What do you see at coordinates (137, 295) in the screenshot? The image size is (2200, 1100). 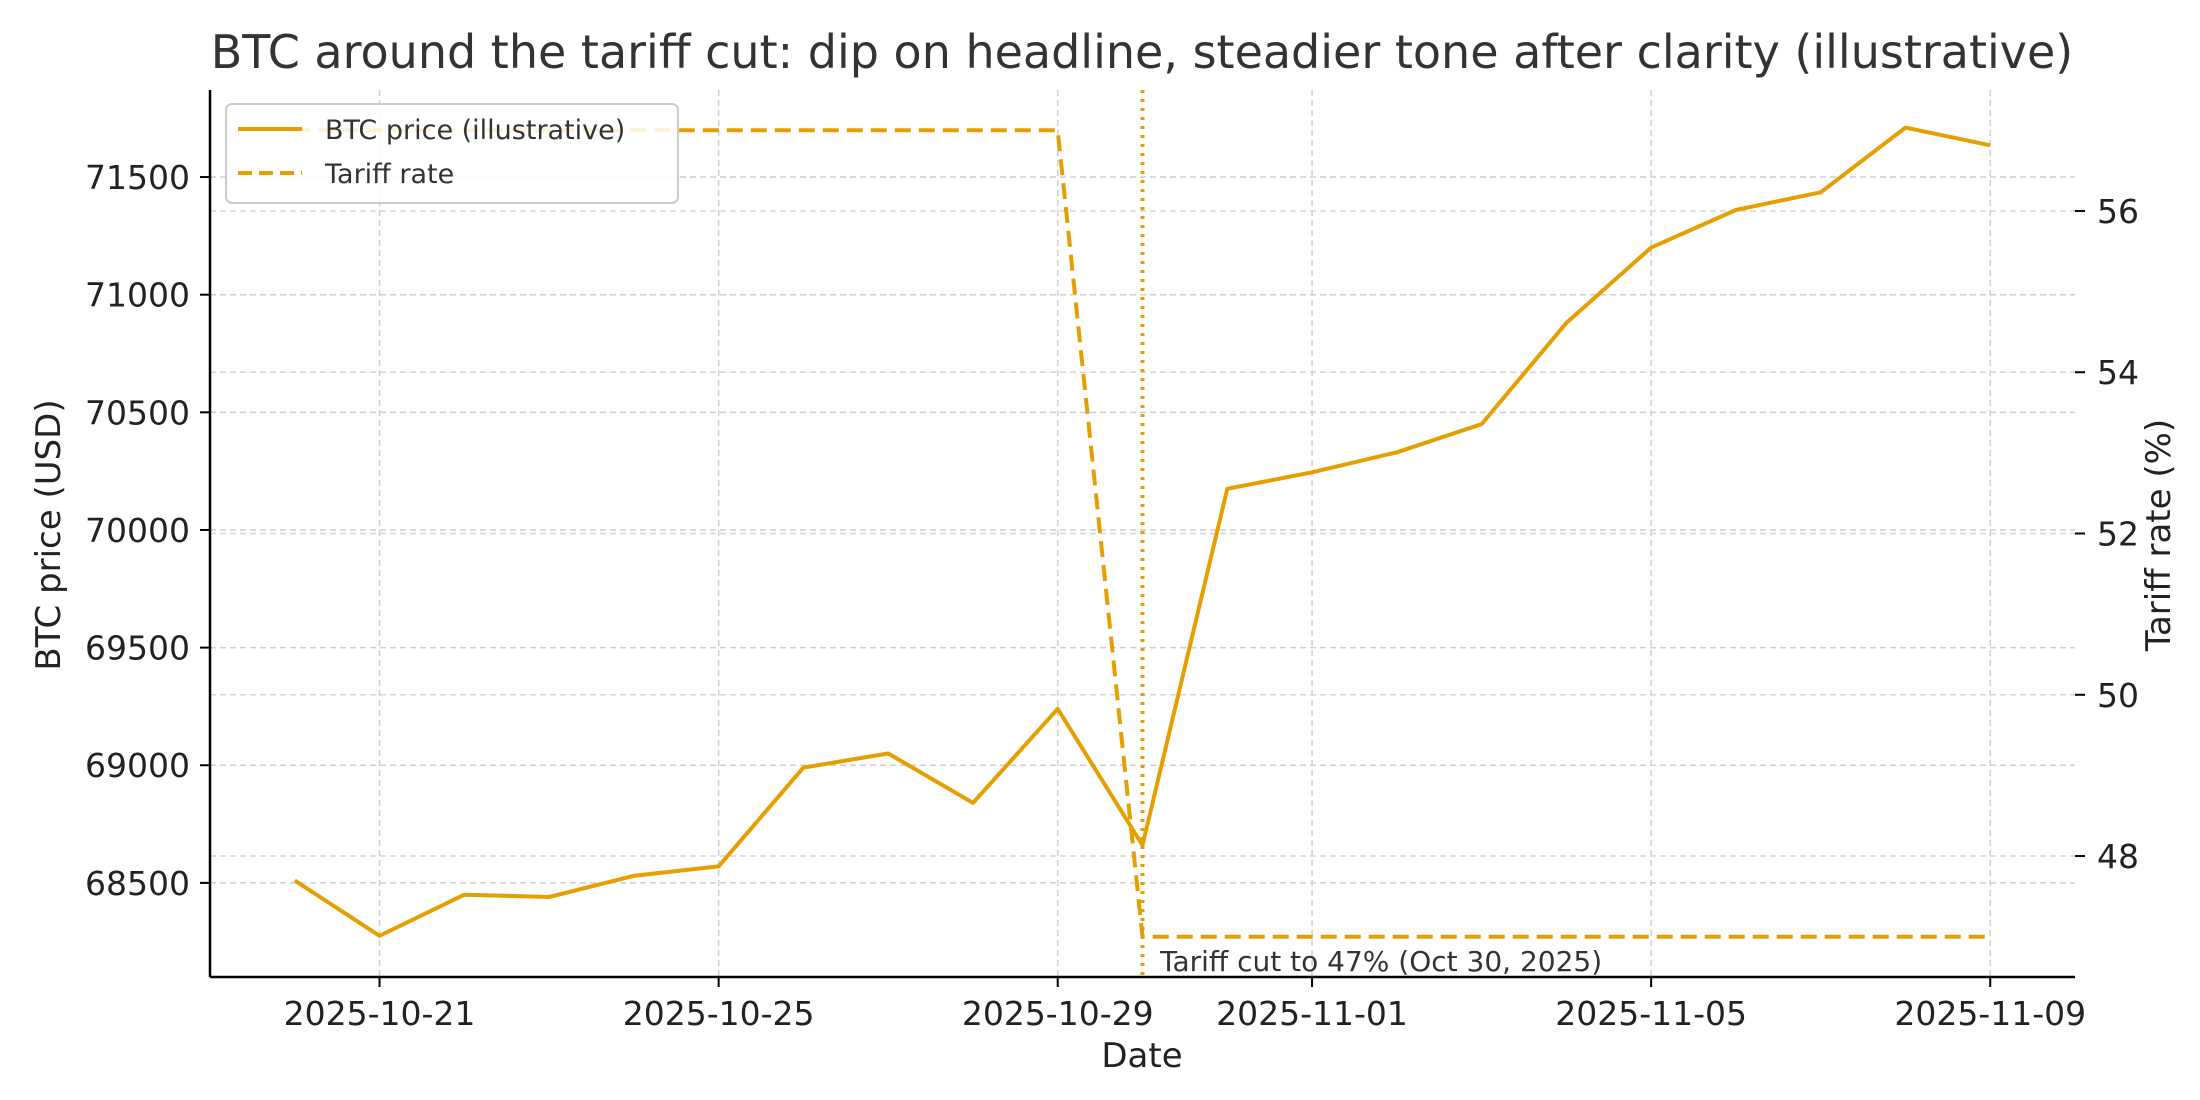 I see `y-left-tick-label: 71000` at bounding box center [137, 295].